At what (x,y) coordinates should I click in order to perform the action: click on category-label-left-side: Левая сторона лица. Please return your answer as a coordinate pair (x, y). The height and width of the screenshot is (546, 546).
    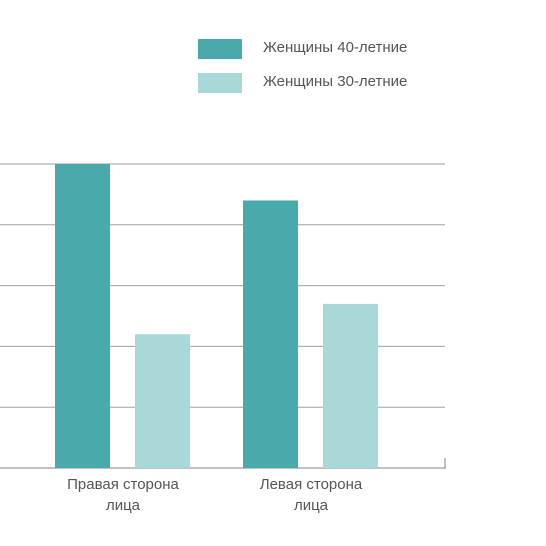
    Looking at the image, I should click on (311, 495).